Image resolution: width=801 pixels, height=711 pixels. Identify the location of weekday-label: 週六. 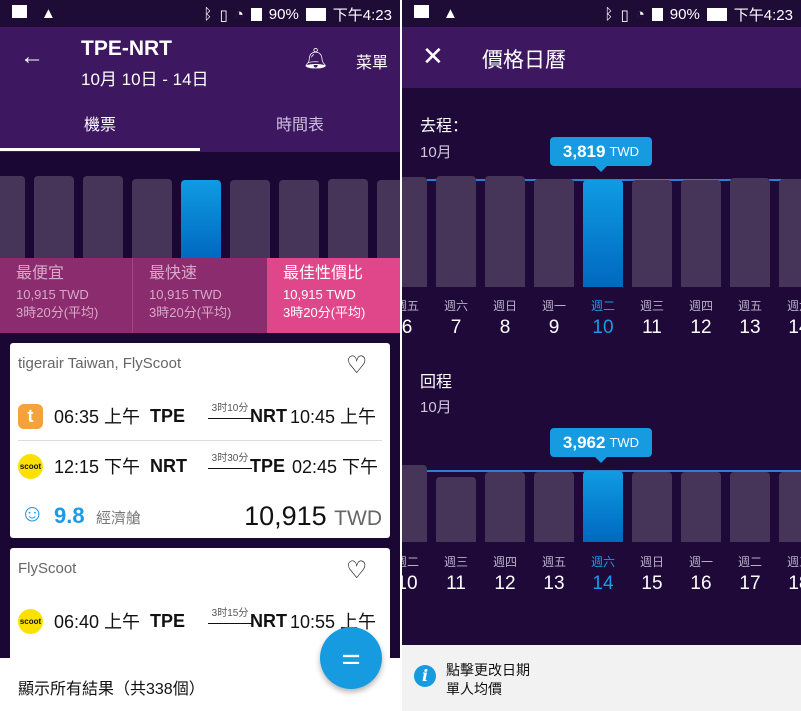
(455, 306).